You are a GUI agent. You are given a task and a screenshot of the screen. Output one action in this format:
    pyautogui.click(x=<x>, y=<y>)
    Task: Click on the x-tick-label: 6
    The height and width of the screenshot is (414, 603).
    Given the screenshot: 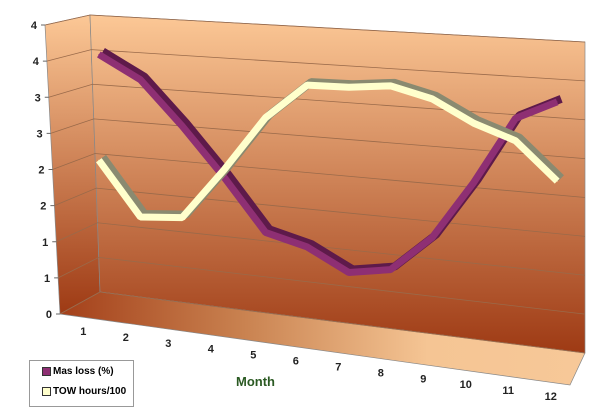 What is the action you would take?
    pyautogui.click(x=296, y=362)
    